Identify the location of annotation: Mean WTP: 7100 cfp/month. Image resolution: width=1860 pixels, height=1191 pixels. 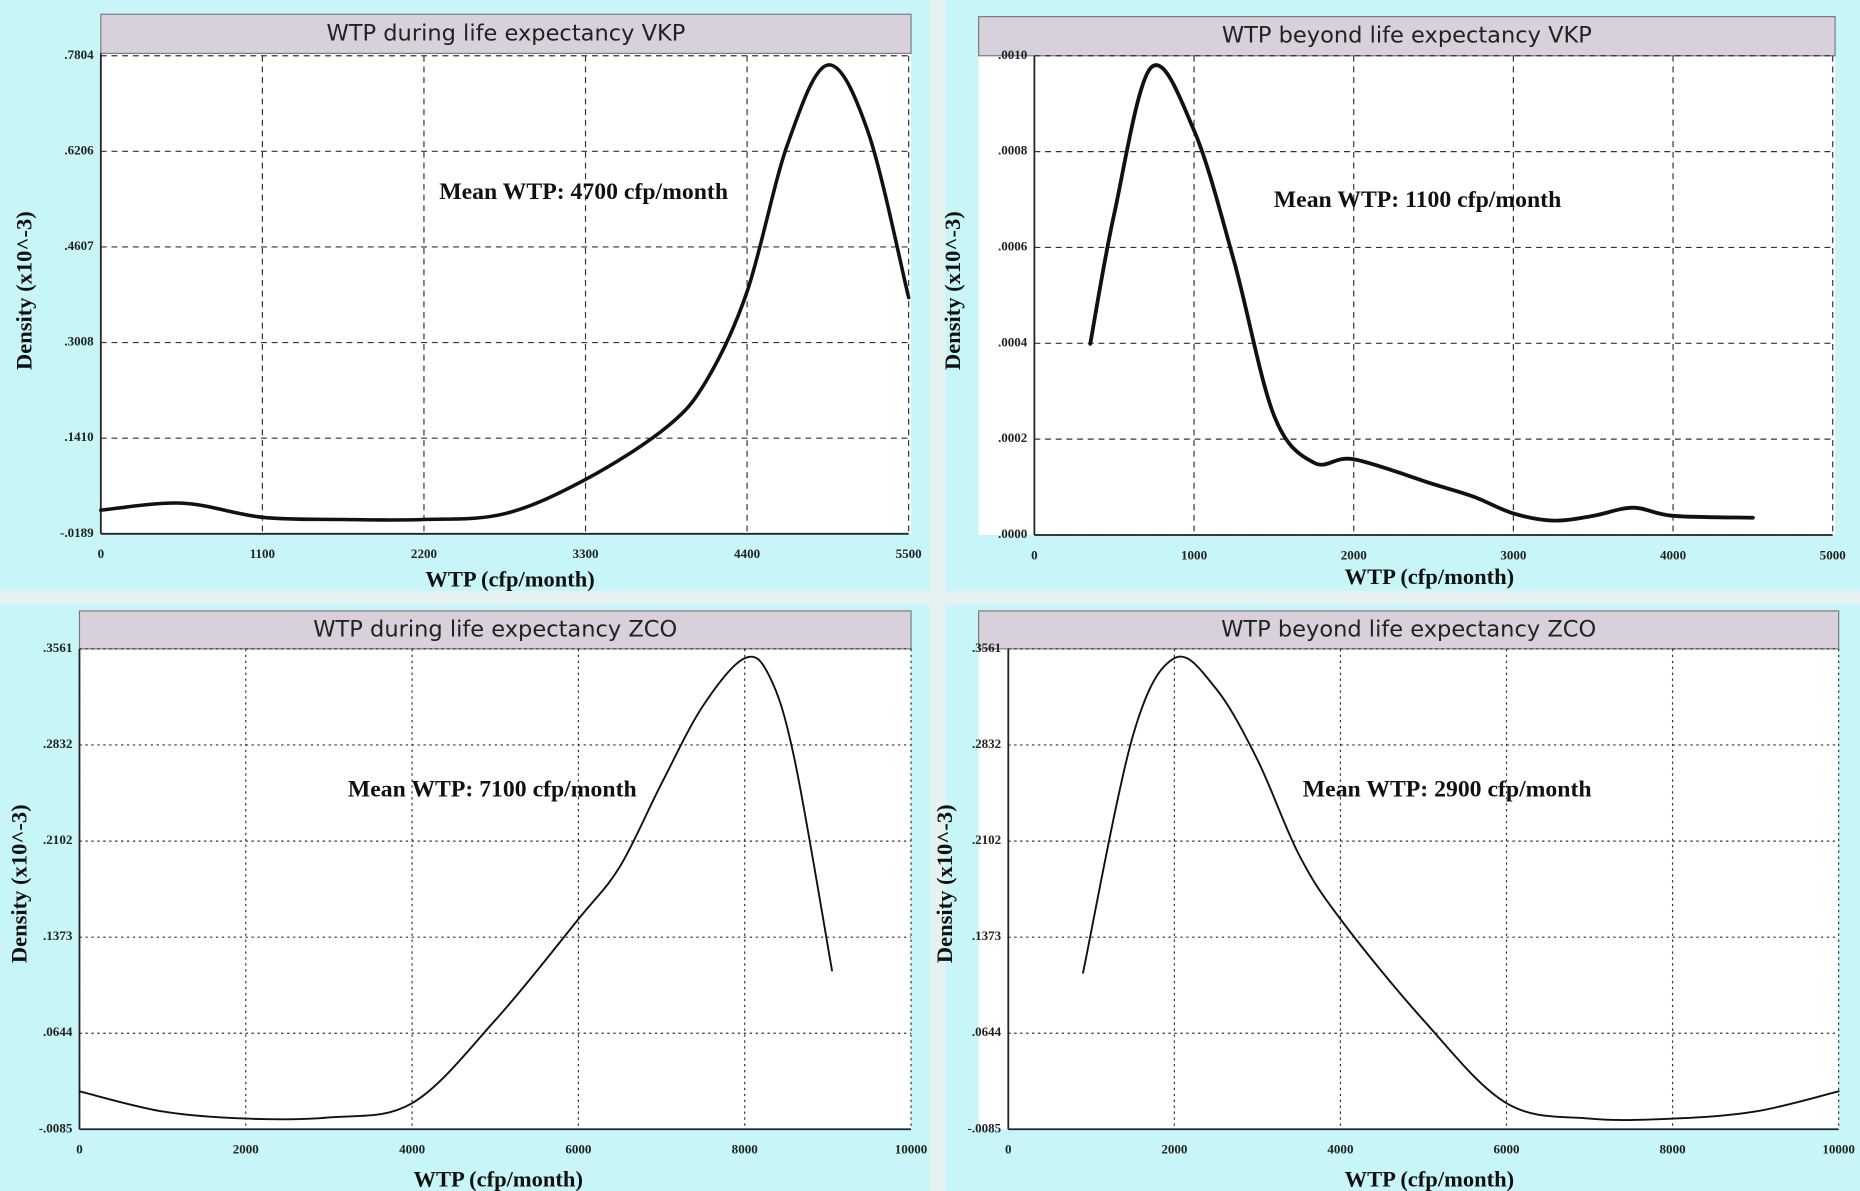
(492, 790).